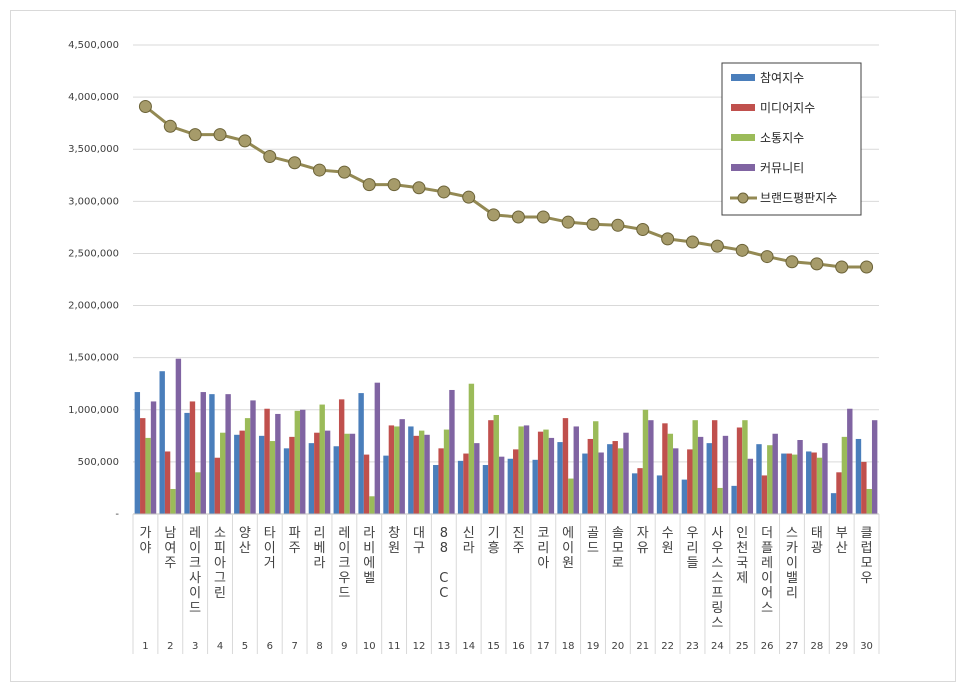 The height and width of the screenshot is (692, 966). What do you see at coordinates (245, 646) in the screenshot?
I see `rank-label: 5` at bounding box center [245, 646].